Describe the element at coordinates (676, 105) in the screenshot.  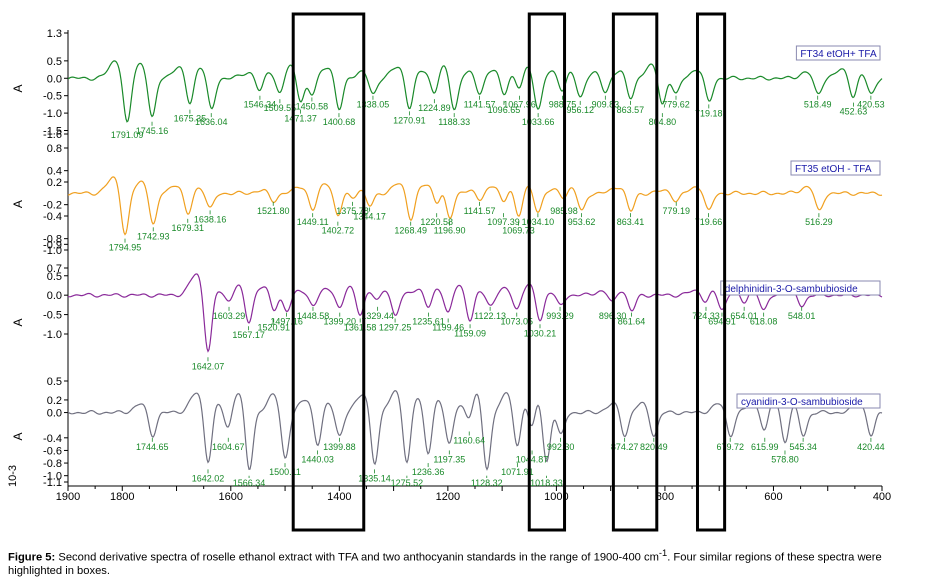
I see `peak-label: 779.62` at that location.